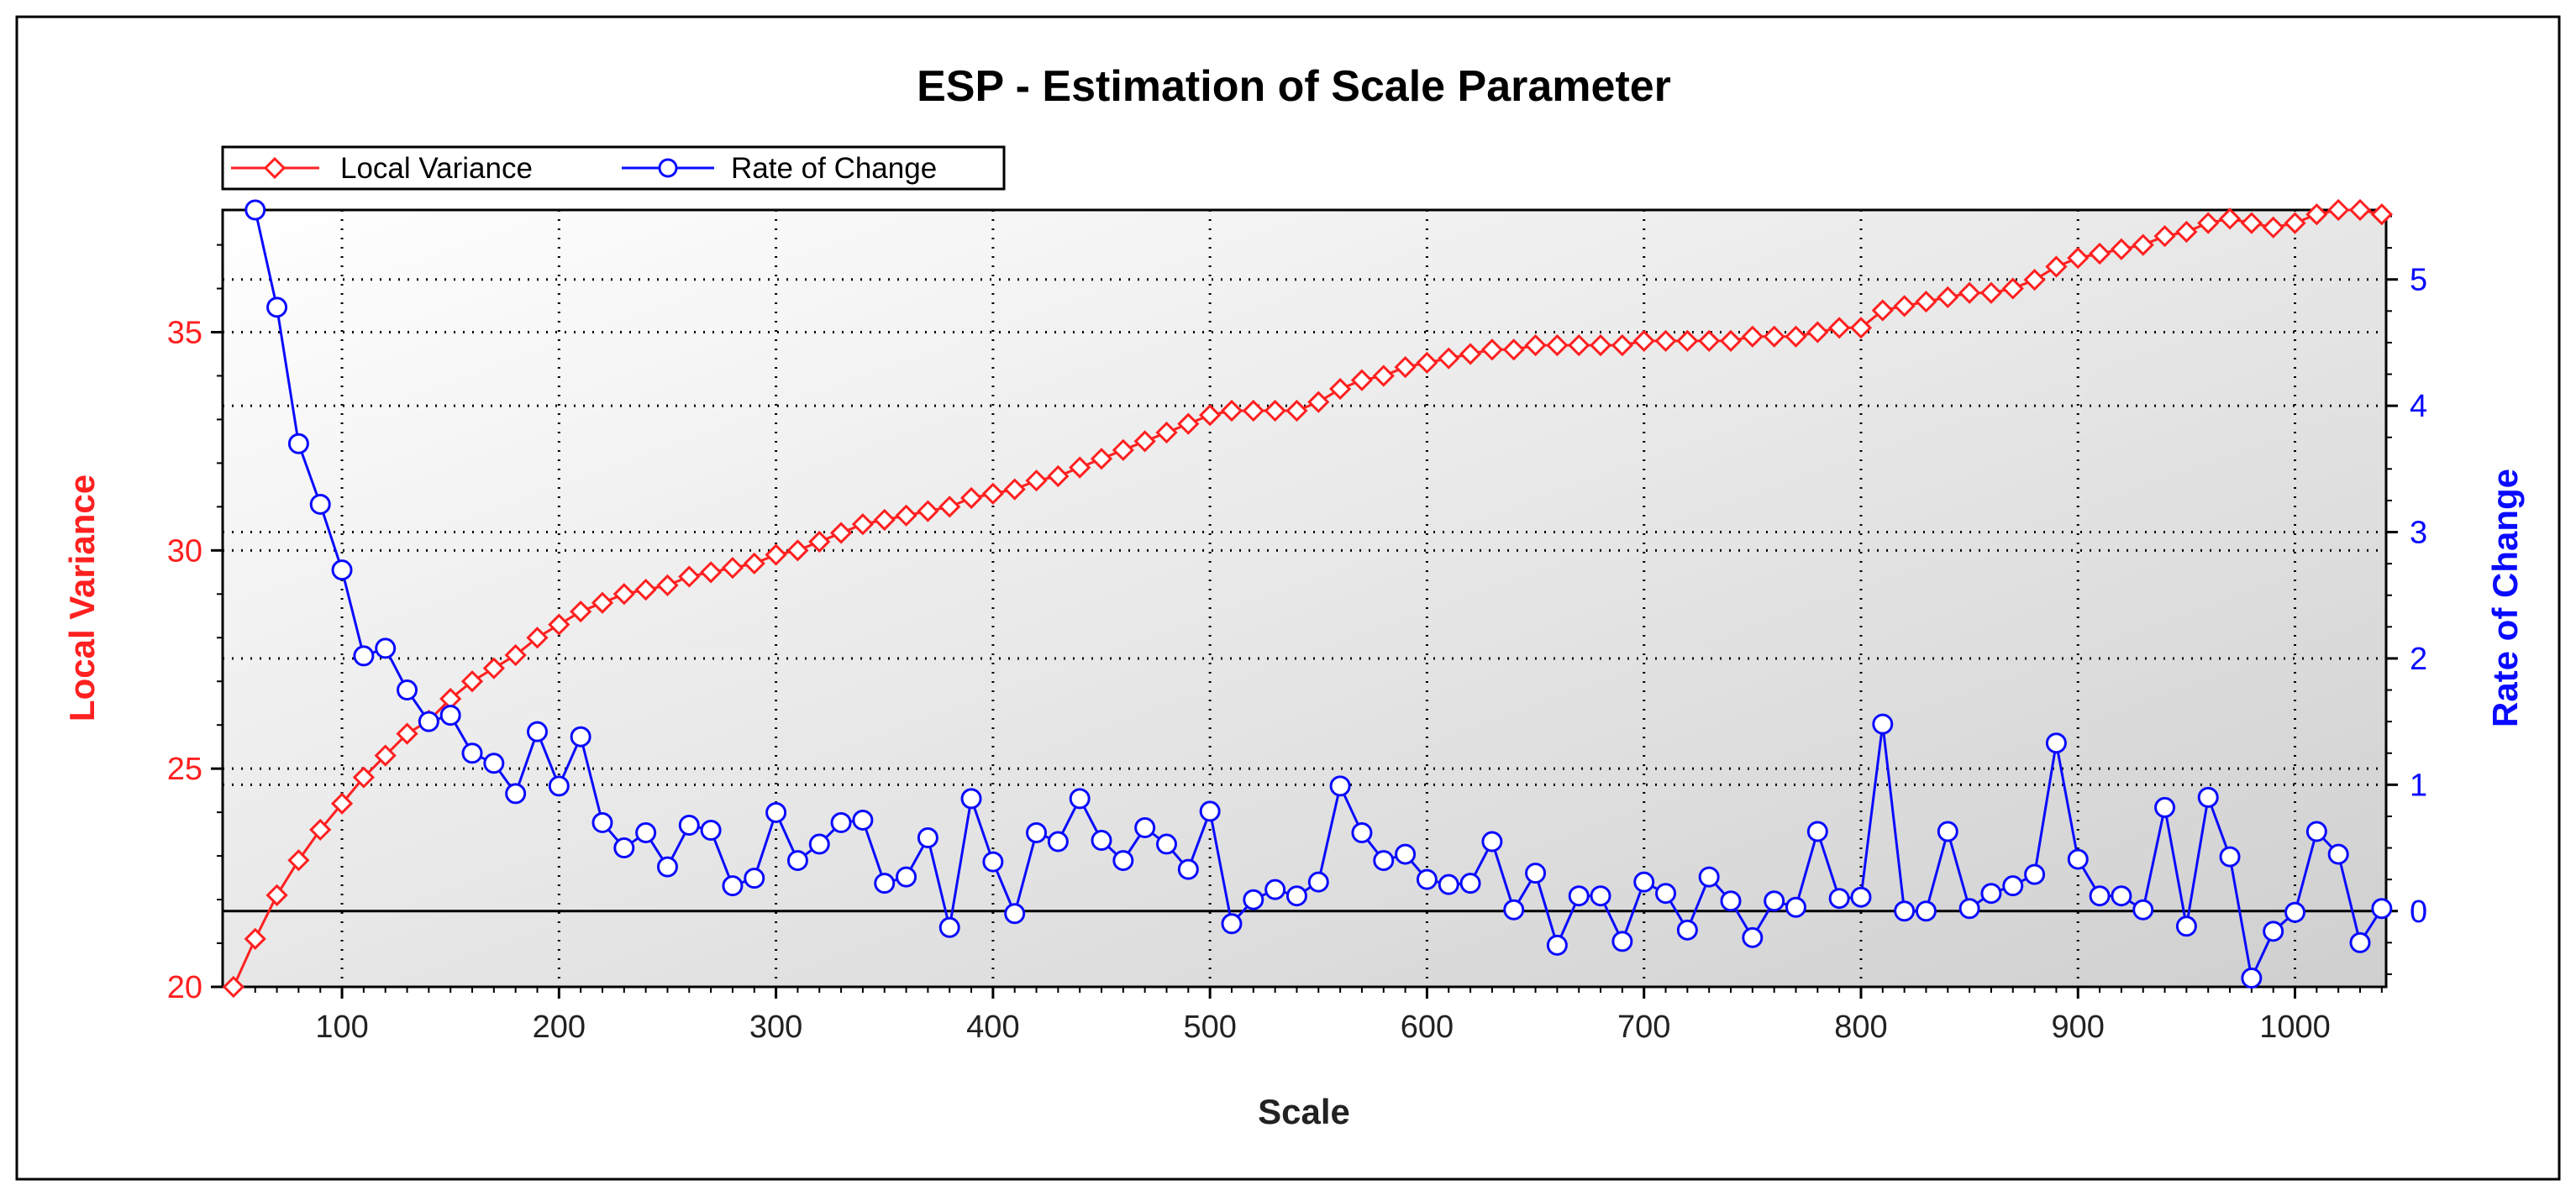 The width and height of the screenshot is (2576, 1196). What do you see at coordinates (992, 1027) in the screenshot?
I see `x-tick-label: 400` at bounding box center [992, 1027].